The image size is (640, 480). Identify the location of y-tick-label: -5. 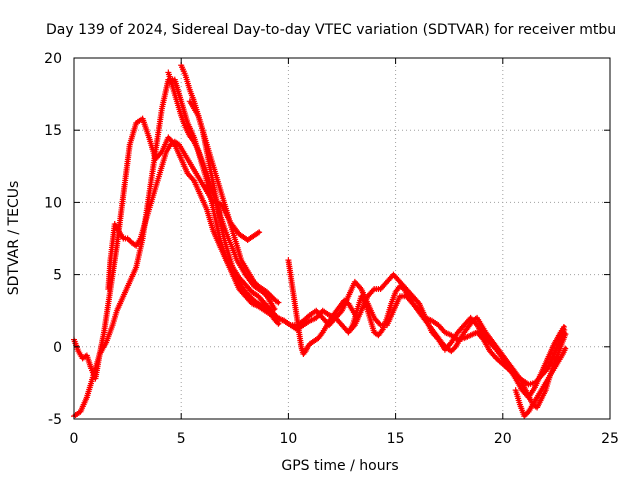
(55, 420).